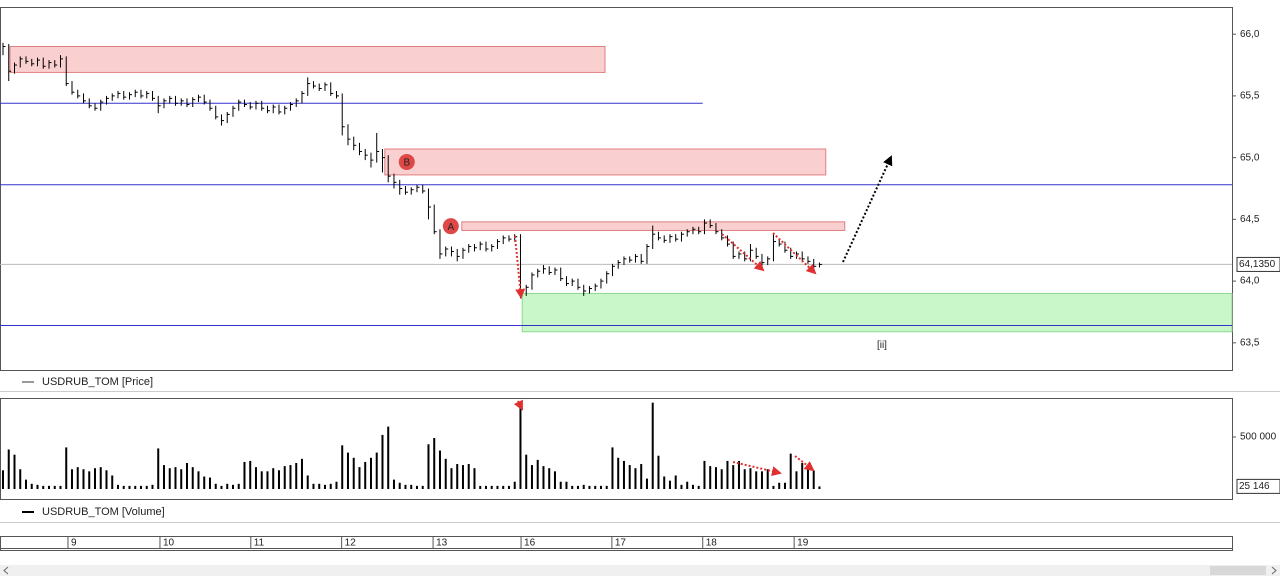 The height and width of the screenshot is (576, 1280). I want to click on x-tick-label: 9, so click(74, 543).